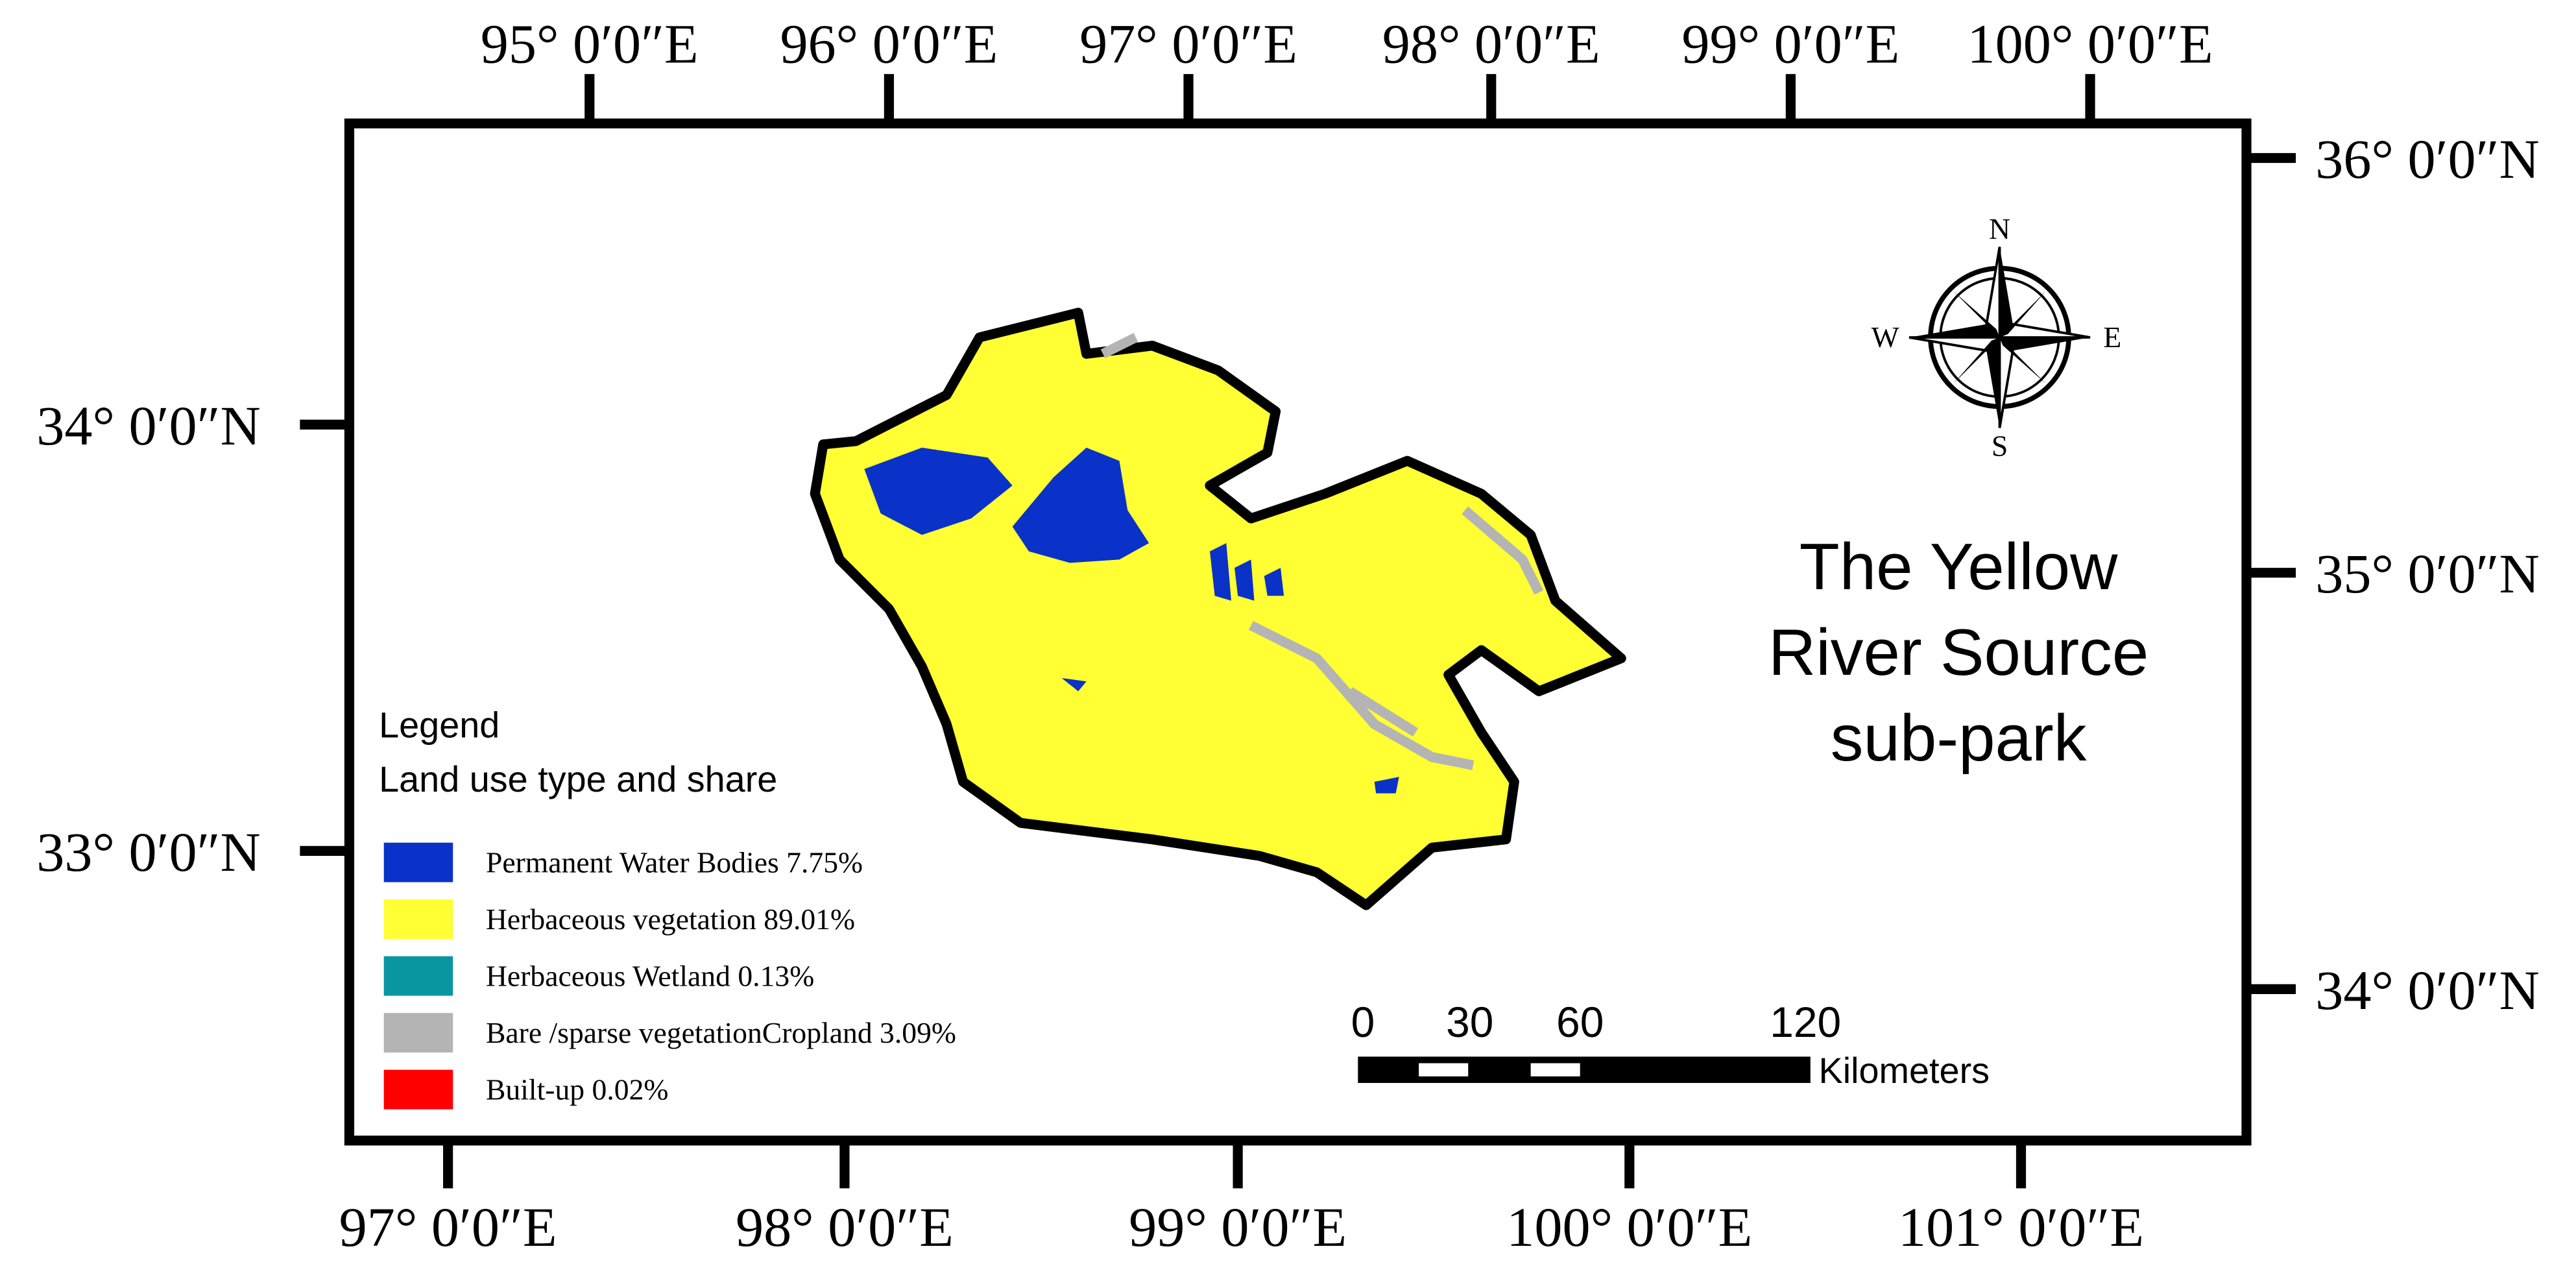 The image size is (2576, 1264). I want to click on legend-subtitle: Land use type and share, so click(578, 779).